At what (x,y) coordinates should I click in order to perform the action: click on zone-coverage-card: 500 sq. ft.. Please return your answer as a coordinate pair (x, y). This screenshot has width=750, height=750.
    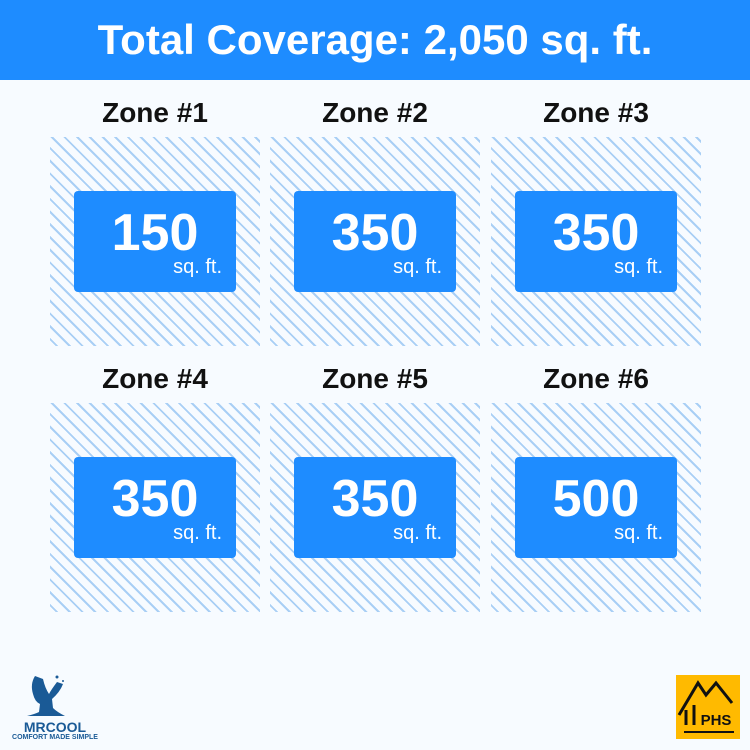
    Looking at the image, I should click on (596, 507).